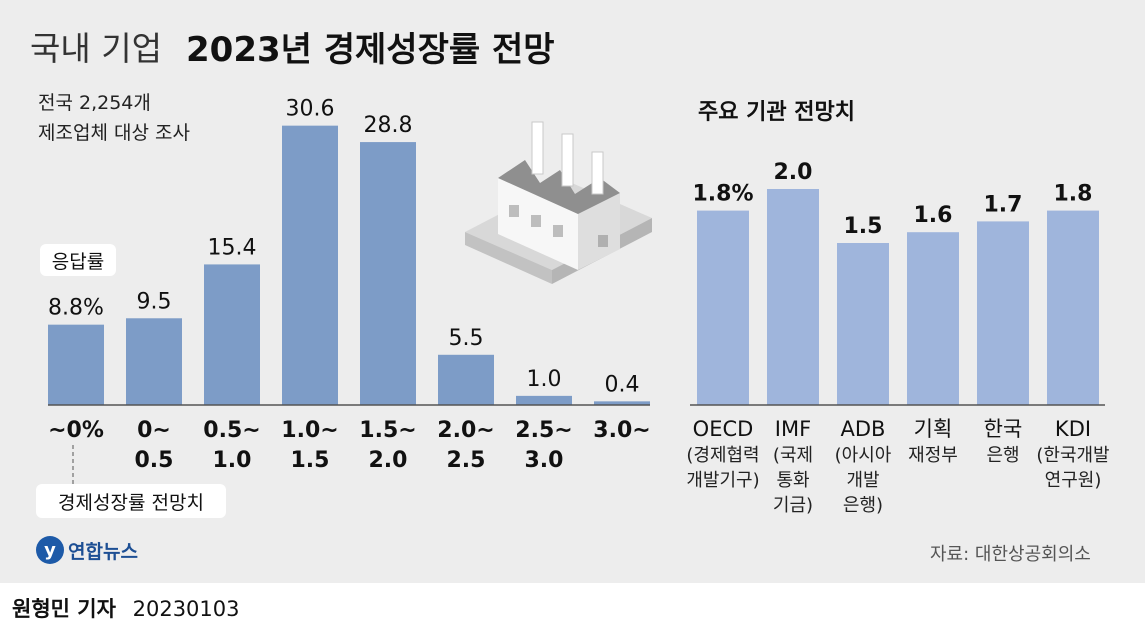 The width and height of the screenshot is (1145, 627). Describe the element at coordinates (1073, 194) in the screenshot. I see `value-label-right-5: 1.8` at that location.